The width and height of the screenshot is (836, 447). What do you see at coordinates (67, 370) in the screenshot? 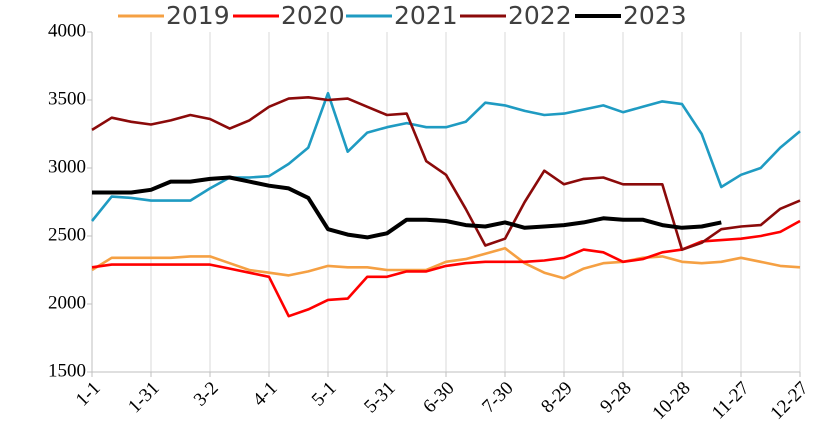
I see `y-tick-label: 1500` at bounding box center [67, 370].